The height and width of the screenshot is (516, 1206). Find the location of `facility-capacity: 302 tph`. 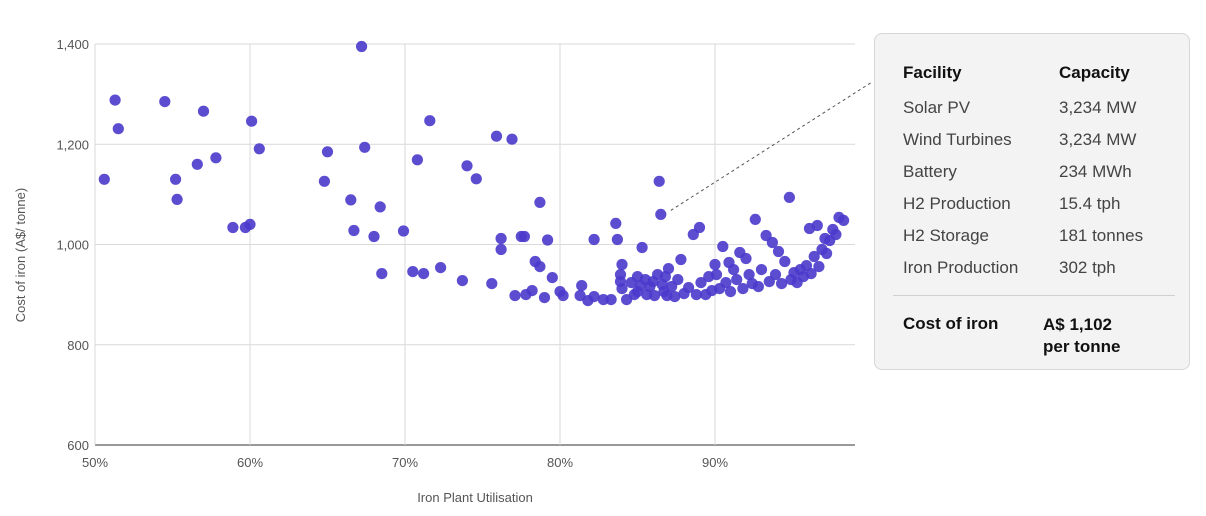

facility-capacity: 302 tph is located at coordinates (1087, 267).